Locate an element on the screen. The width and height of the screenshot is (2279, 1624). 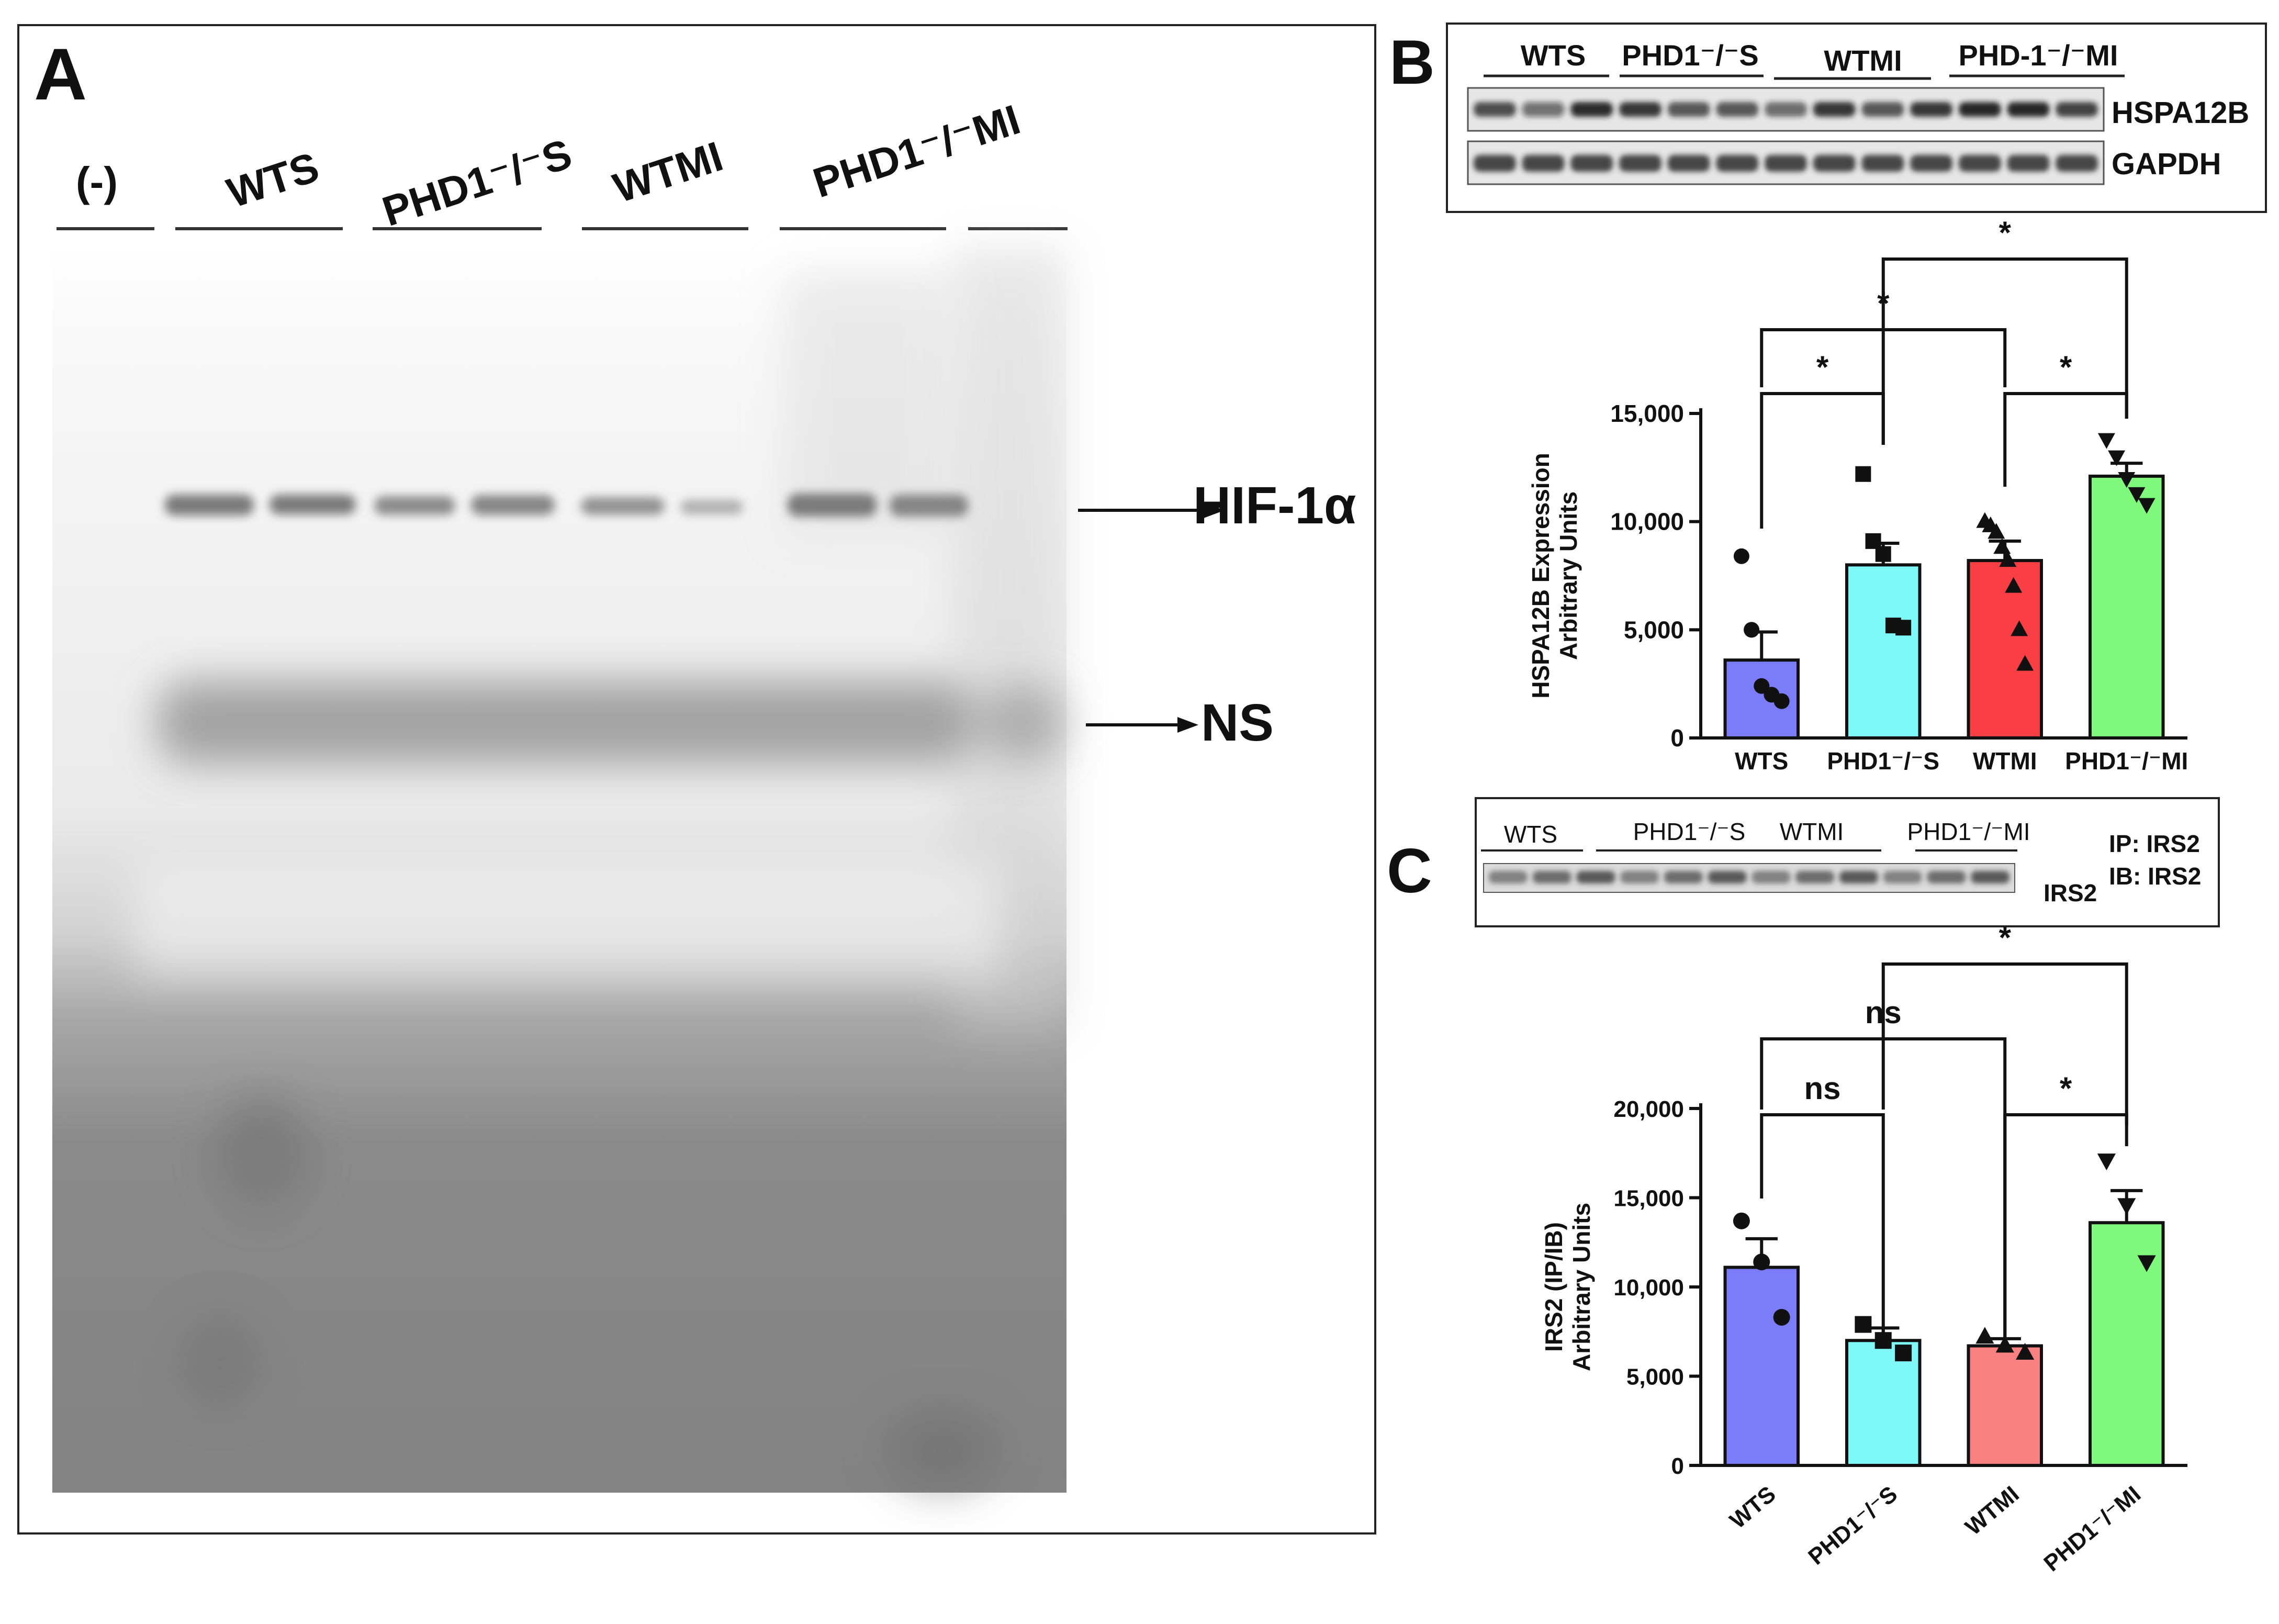
panel-c-letter: C is located at coordinates (1409, 871).